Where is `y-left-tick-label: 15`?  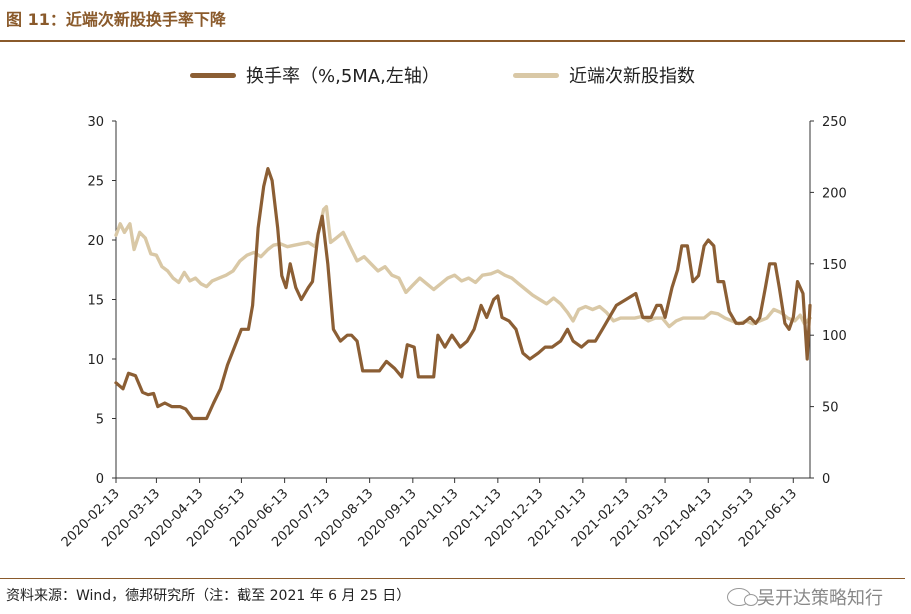
y-left-tick-label: 15 is located at coordinates (95, 301).